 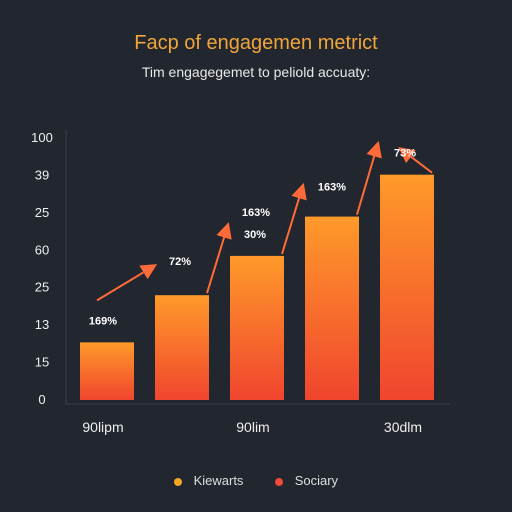 I want to click on legend-item-sociary: Sociary, so click(x=306, y=480).